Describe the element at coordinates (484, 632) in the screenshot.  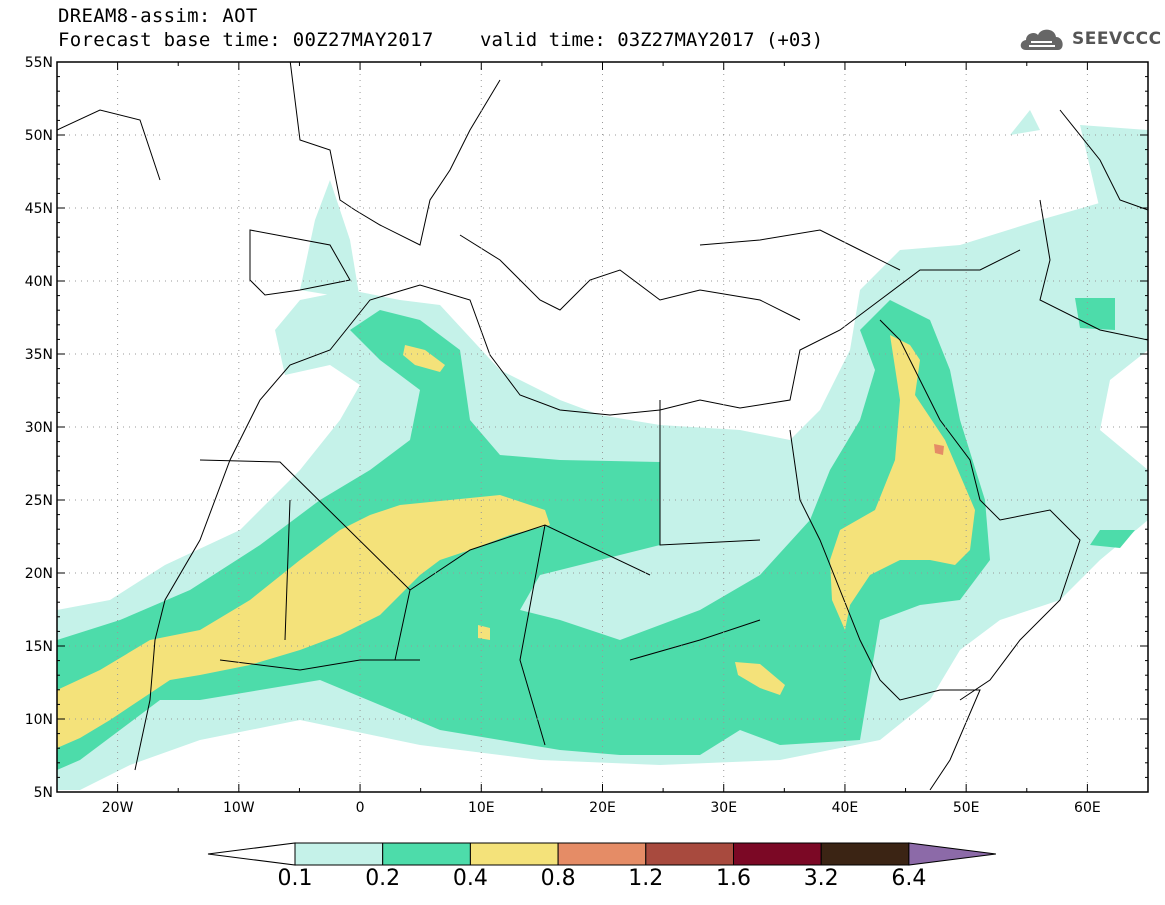
I see `aot-spot-chad` at that location.